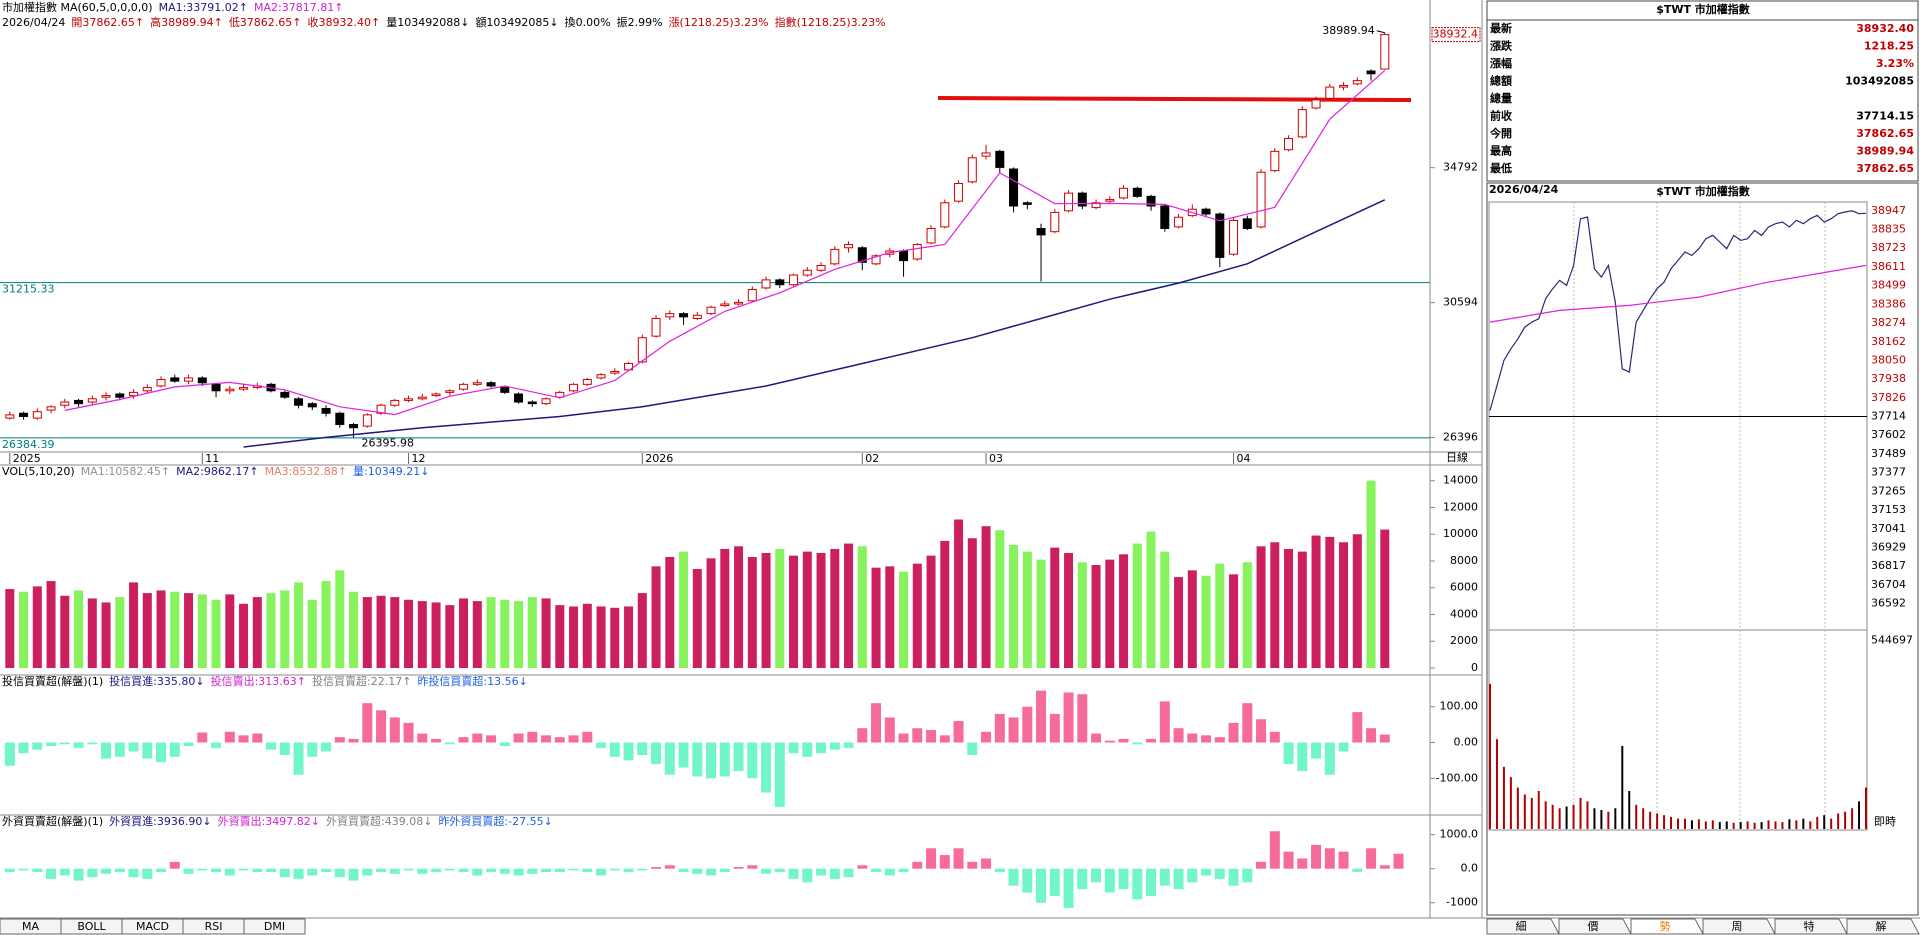 The image size is (1920, 935). Describe the element at coordinates (213, 926) in the screenshot. I see `tab: RSI` at that location.